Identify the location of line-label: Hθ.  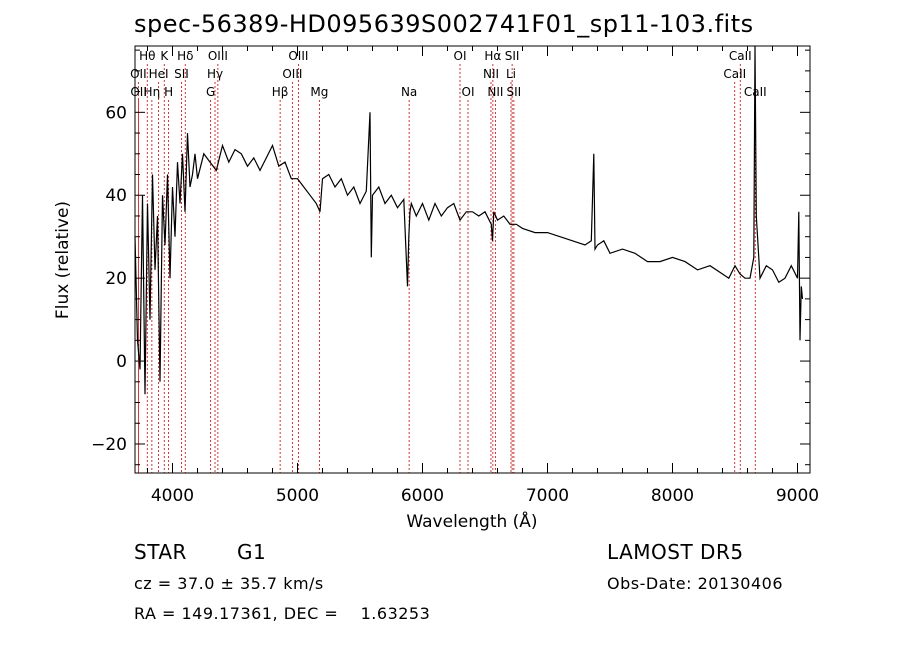
(147, 56).